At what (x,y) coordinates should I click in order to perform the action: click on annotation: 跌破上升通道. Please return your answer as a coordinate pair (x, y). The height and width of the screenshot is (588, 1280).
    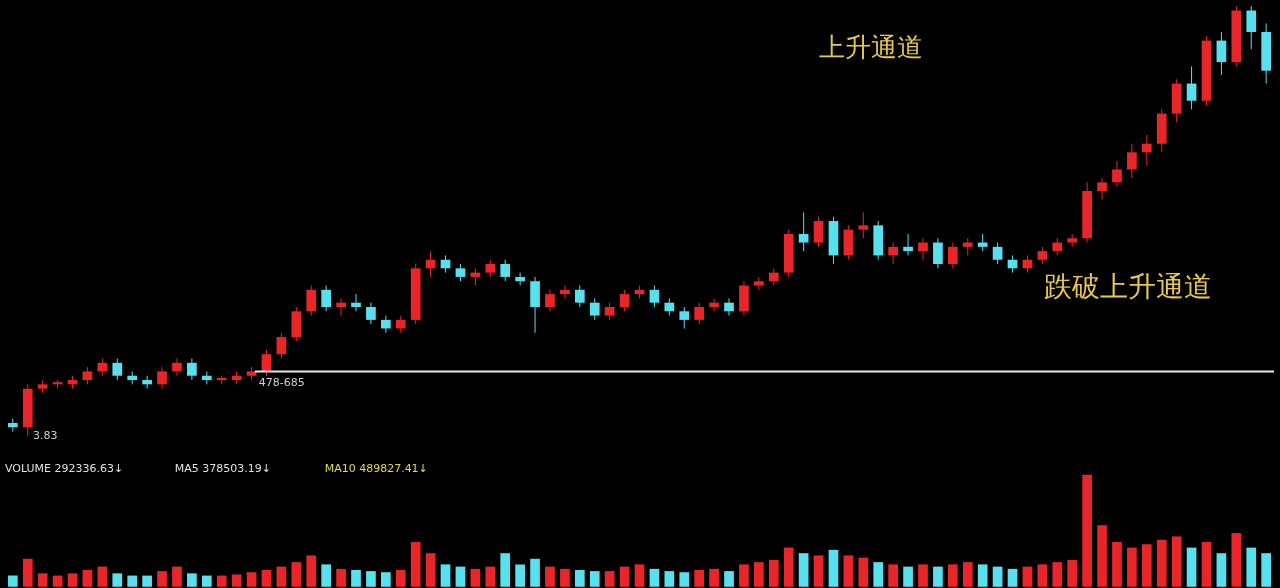
    Looking at the image, I should click on (1128, 286).